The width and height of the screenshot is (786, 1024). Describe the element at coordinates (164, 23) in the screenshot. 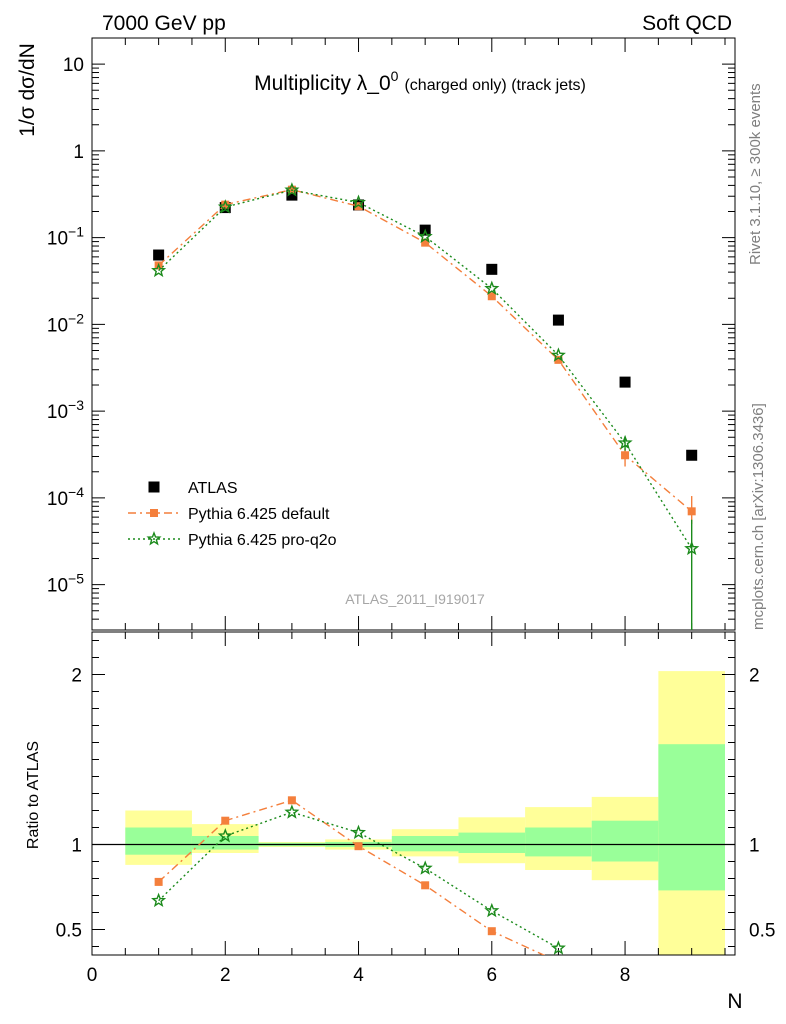

I see `energy-label: 7000 GeV pp` at that location.